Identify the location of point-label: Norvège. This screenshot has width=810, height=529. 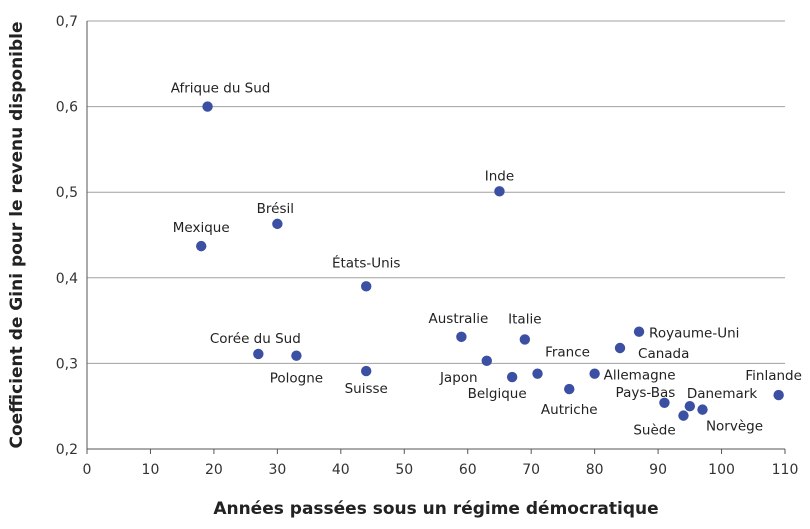
(734, 427).